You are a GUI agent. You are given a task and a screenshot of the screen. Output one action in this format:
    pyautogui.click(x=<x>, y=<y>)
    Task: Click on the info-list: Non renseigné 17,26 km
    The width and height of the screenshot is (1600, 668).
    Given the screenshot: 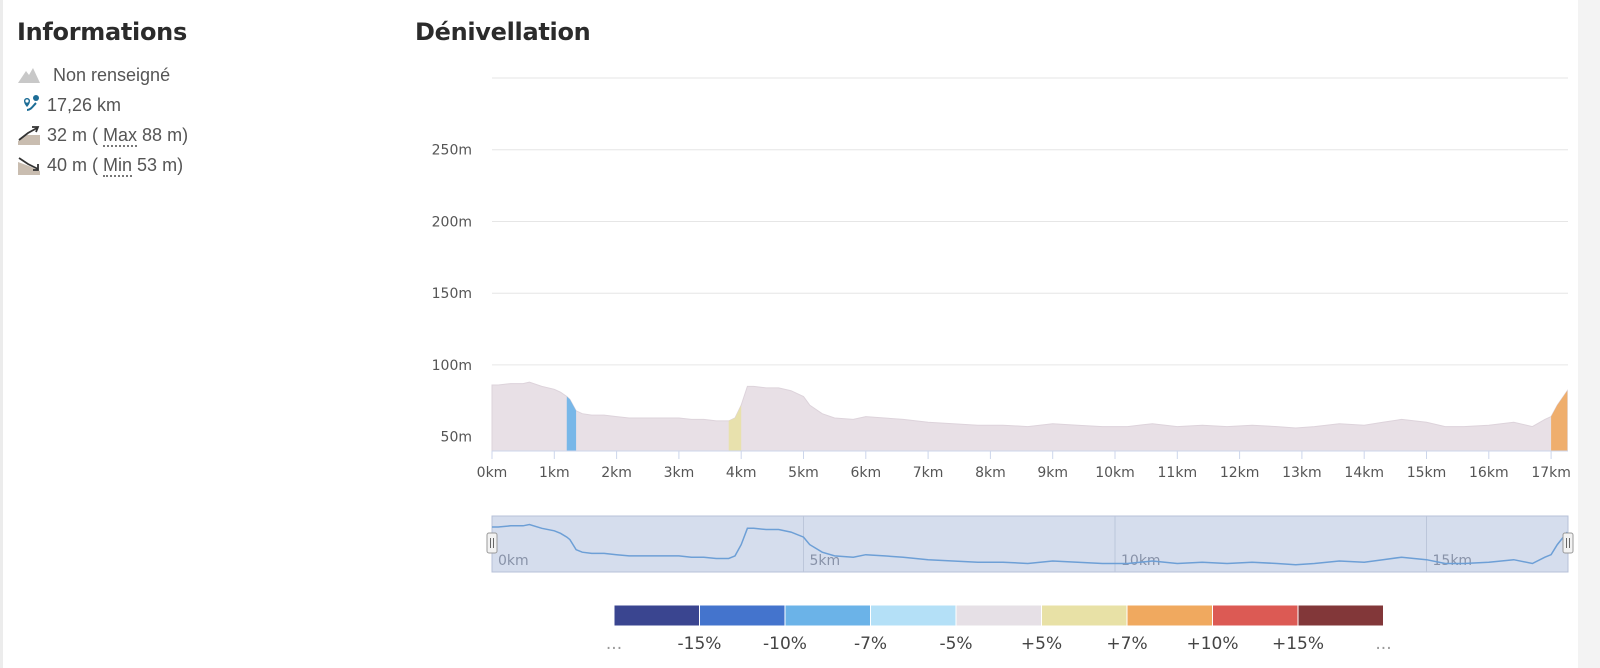 What is the action you would take?
    pyautogui.click(x=197, y=120)
    